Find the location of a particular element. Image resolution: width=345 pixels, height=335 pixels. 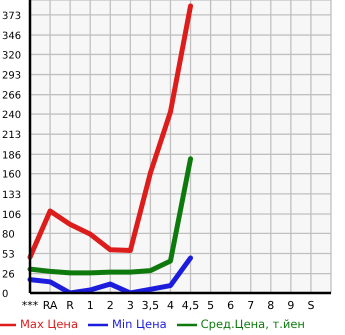

x-tick-label: 3,5 is located at coordinates (151, 305).